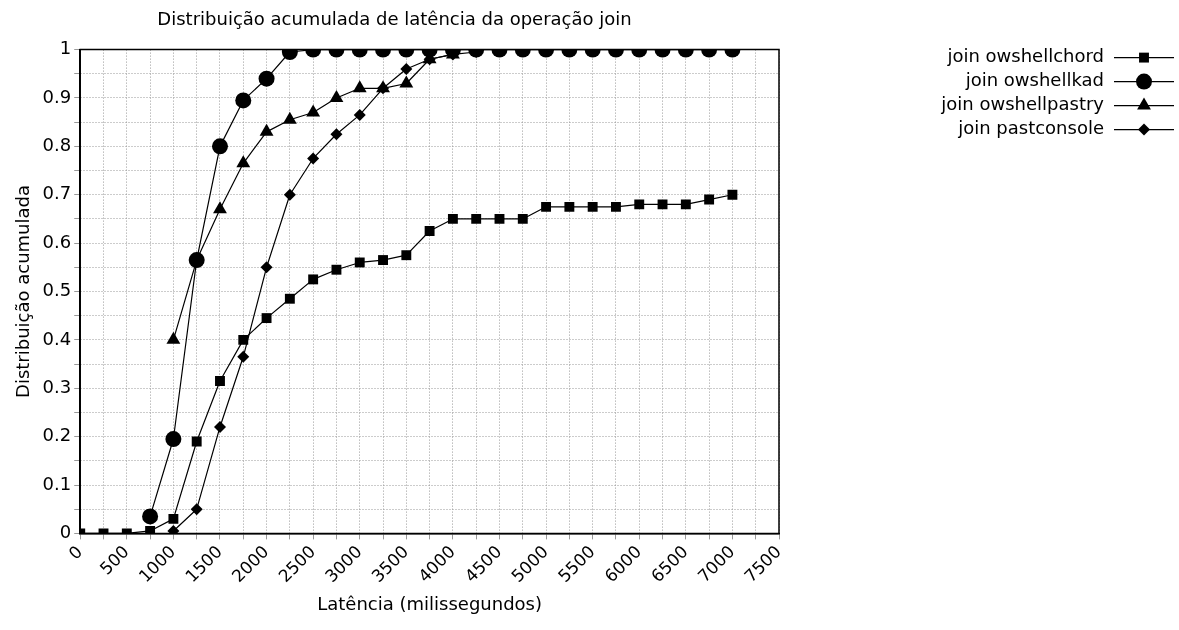 Image resolution: width=1179 pixels, height=630 pixels. Describe the element at coordinates (57, 338) in the screenshot. I see `y-tick-label: 0.4` at that location.